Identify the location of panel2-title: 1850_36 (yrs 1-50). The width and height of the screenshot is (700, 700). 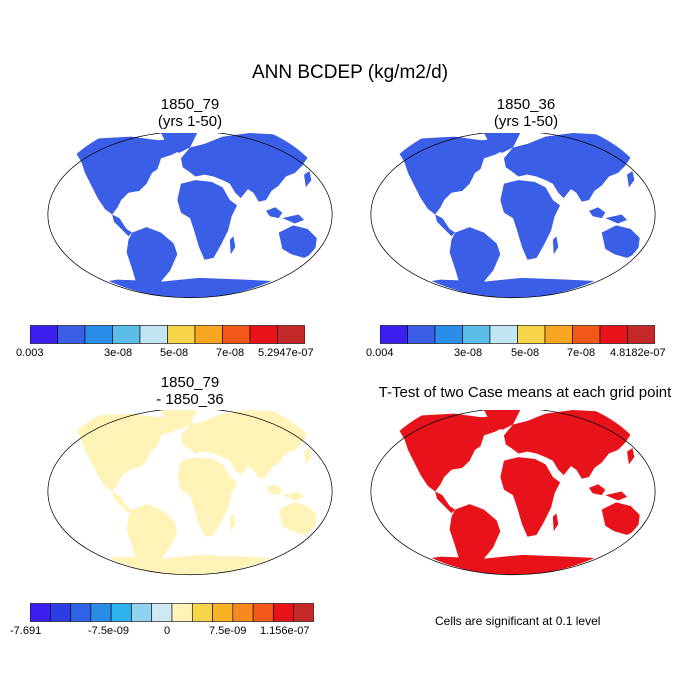
(526, 113).